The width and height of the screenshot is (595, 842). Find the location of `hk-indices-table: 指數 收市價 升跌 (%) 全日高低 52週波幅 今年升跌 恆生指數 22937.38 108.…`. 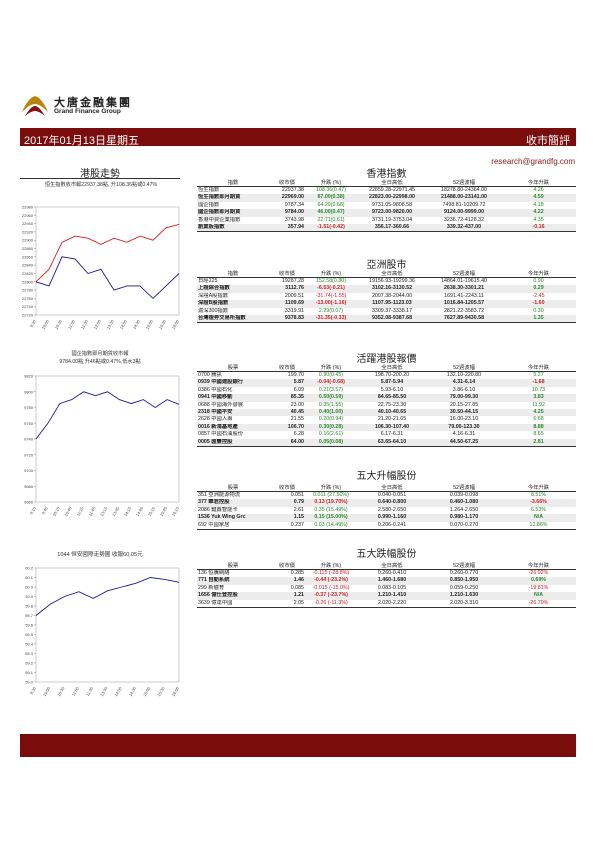

hk-indices-table: 指數 收市價 升跌 (%) 全日高低 52週波幅 今年升跌 恆生指數 22937.38 108.… is located at coordinates (386, 205).